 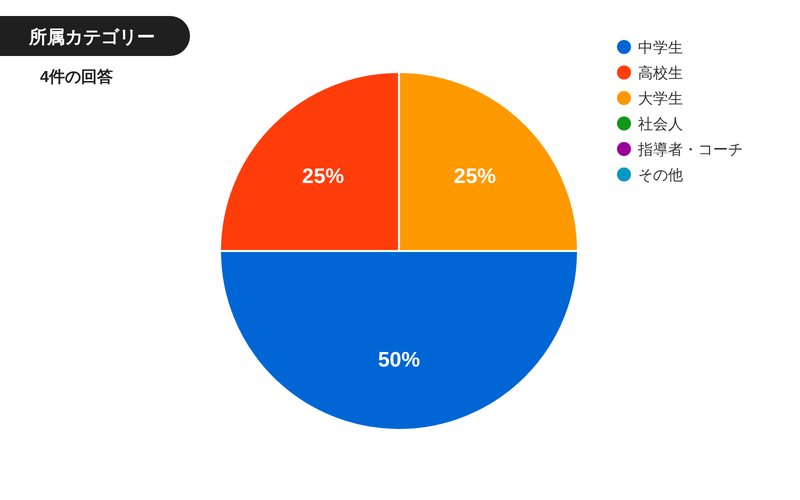 What do you see at coordinates (660, 124) in the screenshot?
I see `legend-label: 社会人` at bounding box center [660, 124].